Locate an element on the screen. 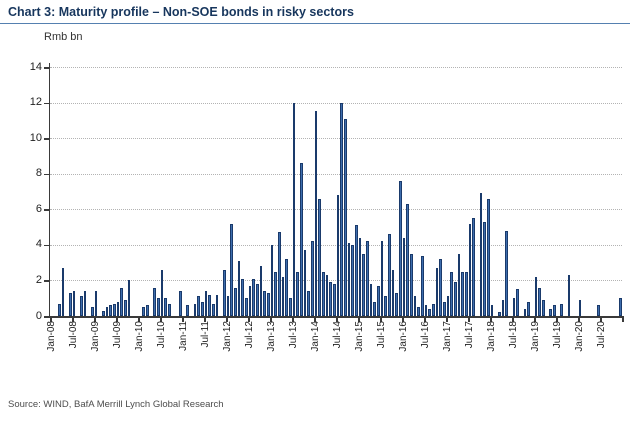 This screenshot has height=421, width=630. x-axis-label-Jul-11: Jul-11 is located at coordinates (205, 334).